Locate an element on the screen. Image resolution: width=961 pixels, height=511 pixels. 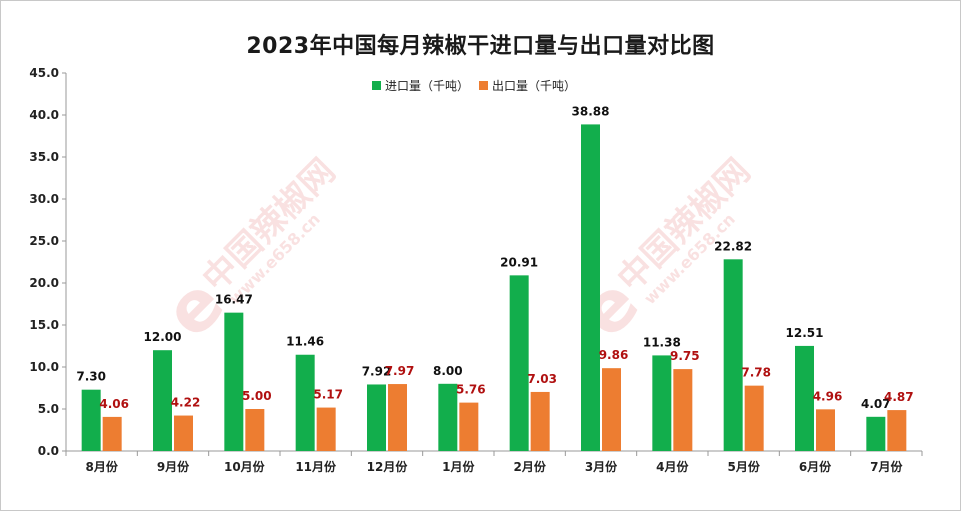
data-label-export: 5.00 is located at coordinates (257, 396).